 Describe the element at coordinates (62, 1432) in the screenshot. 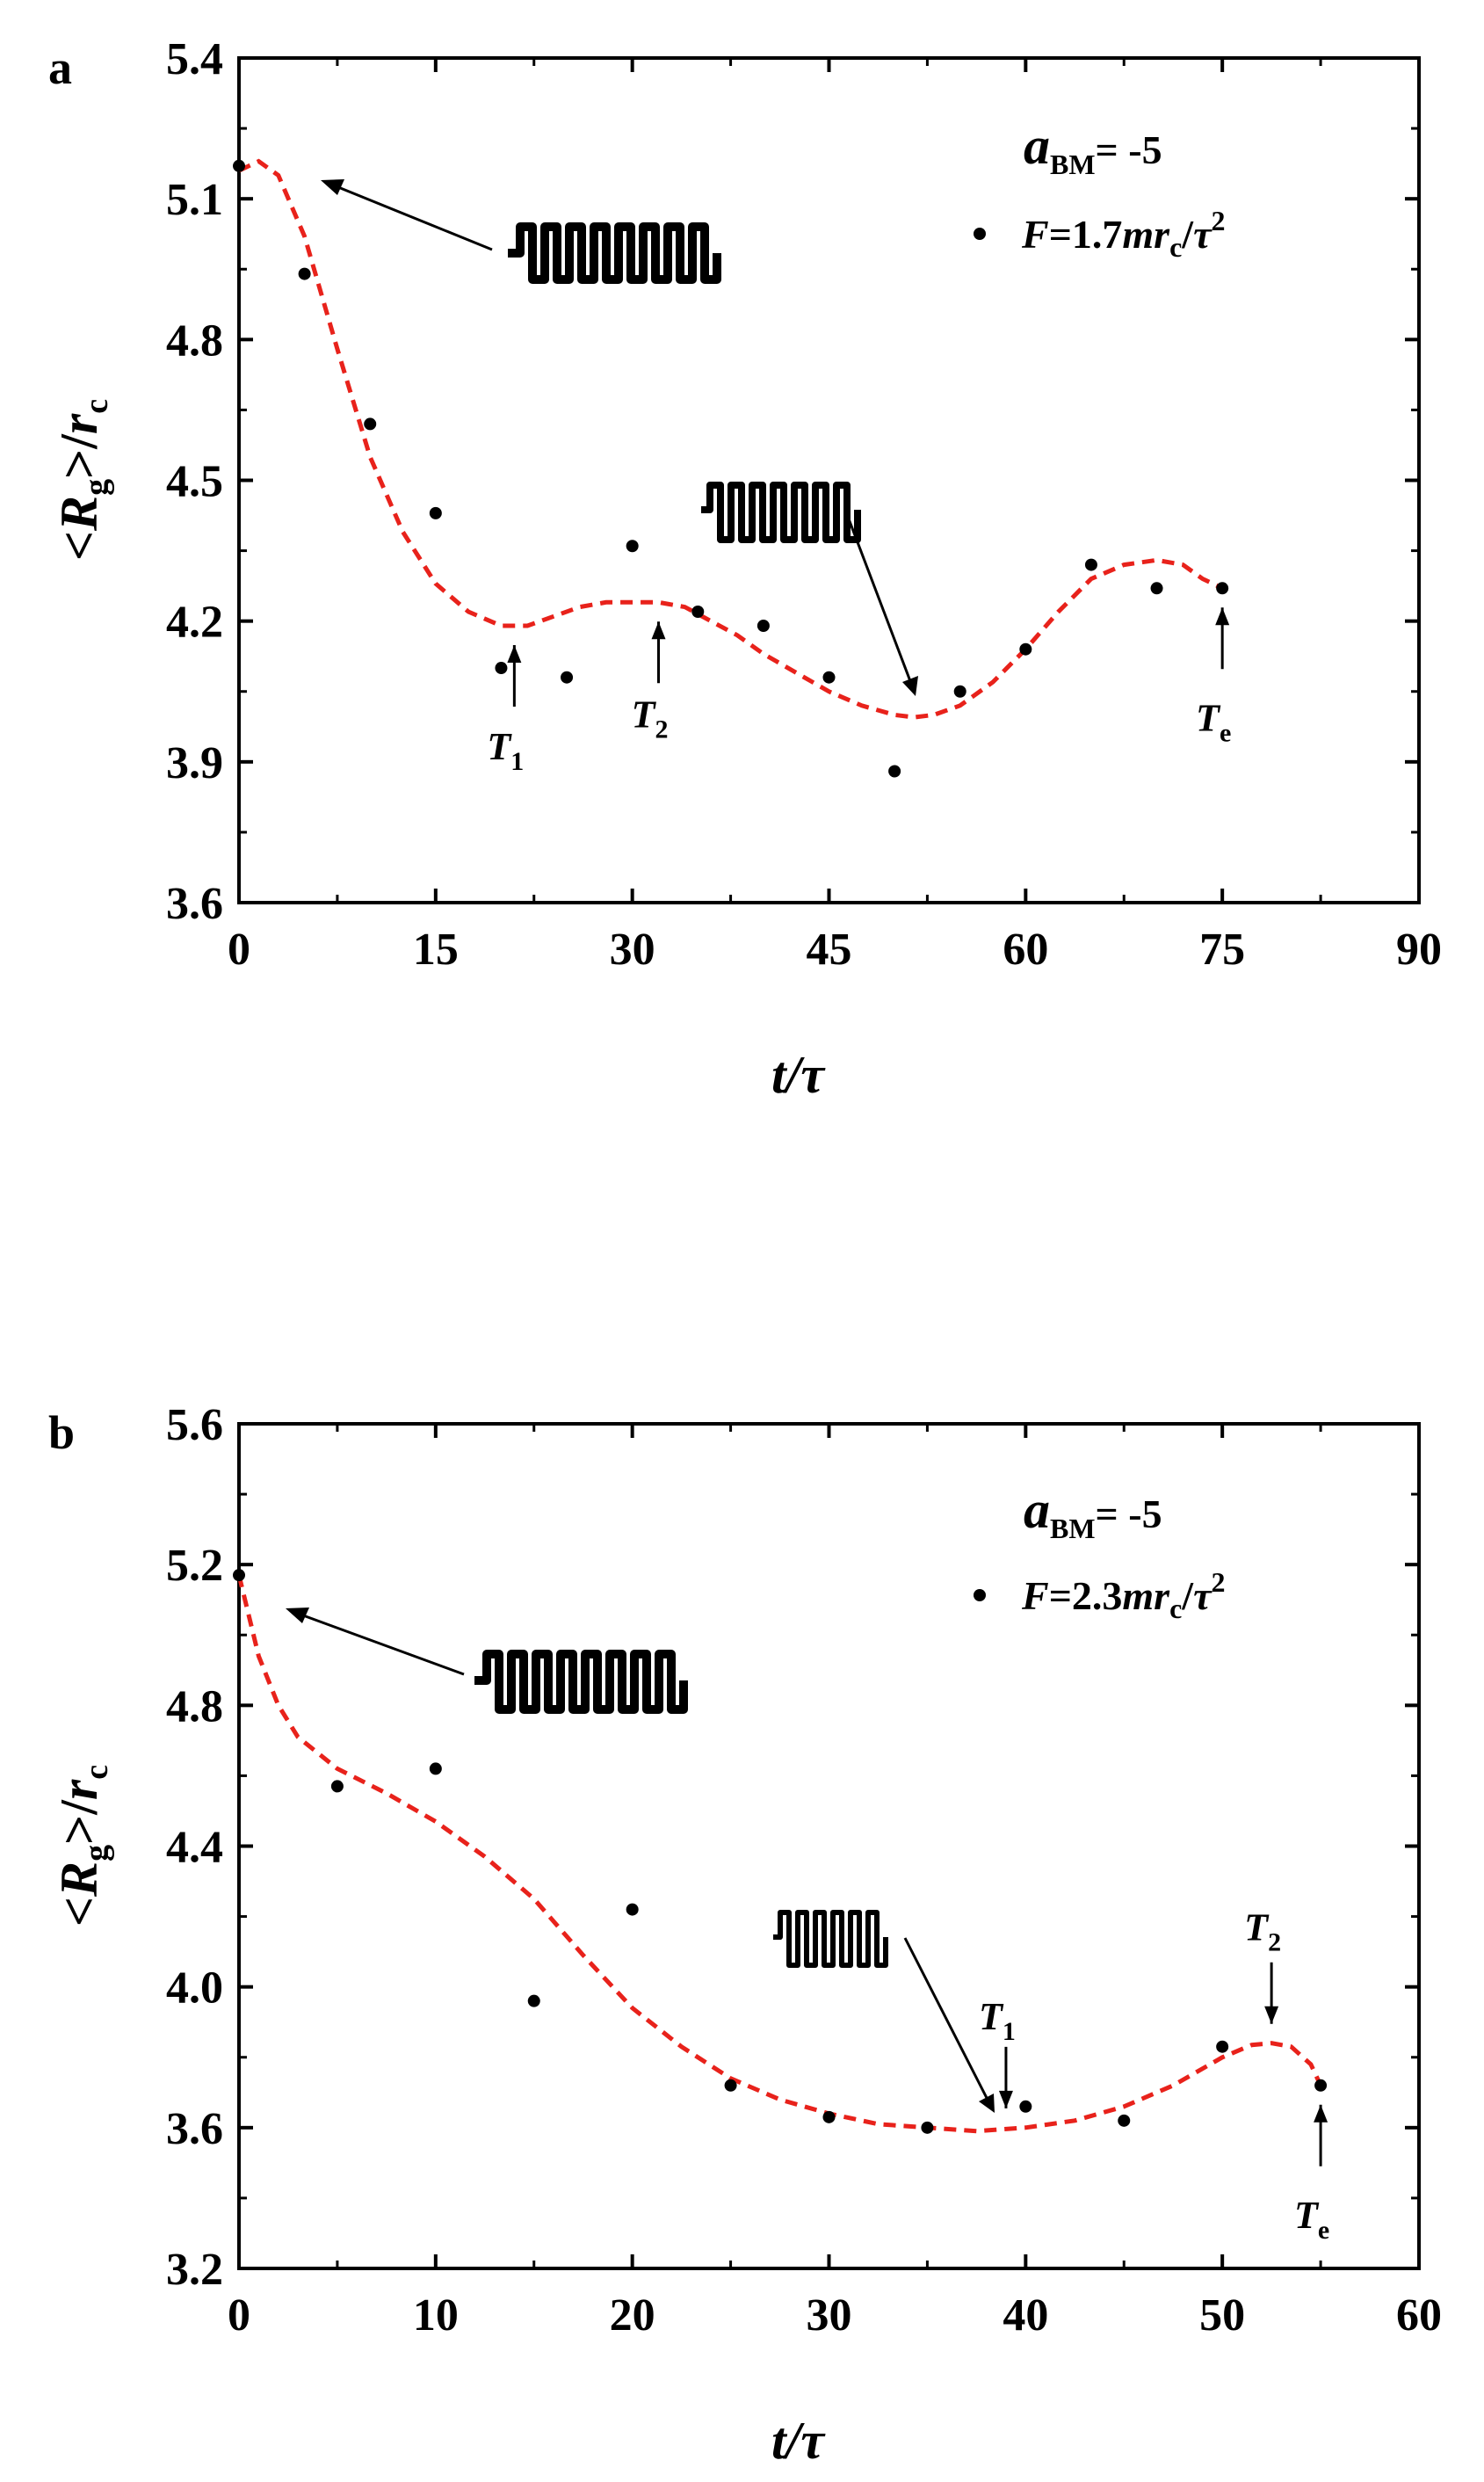

I see `panel-b-letter: b` at that location.